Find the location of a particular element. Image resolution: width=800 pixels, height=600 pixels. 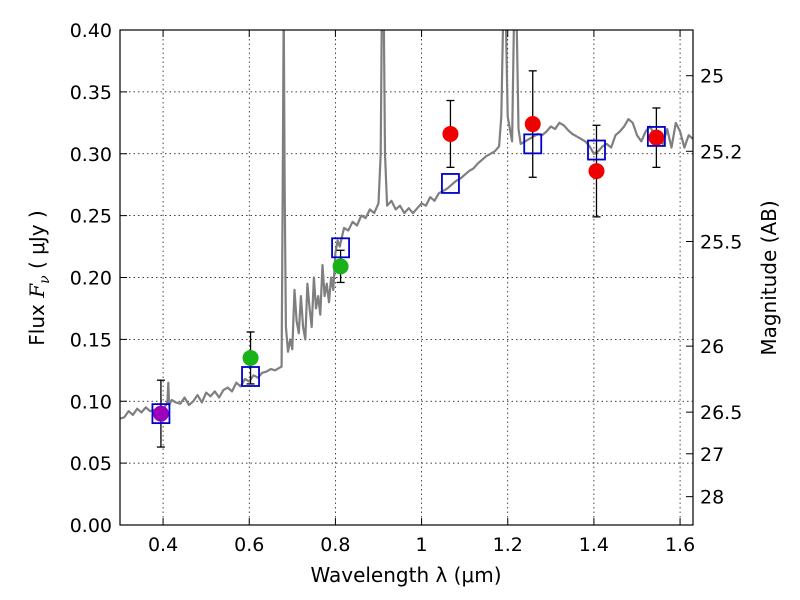

x-tick-label: 0.4 is located at coordinates (163, 545).